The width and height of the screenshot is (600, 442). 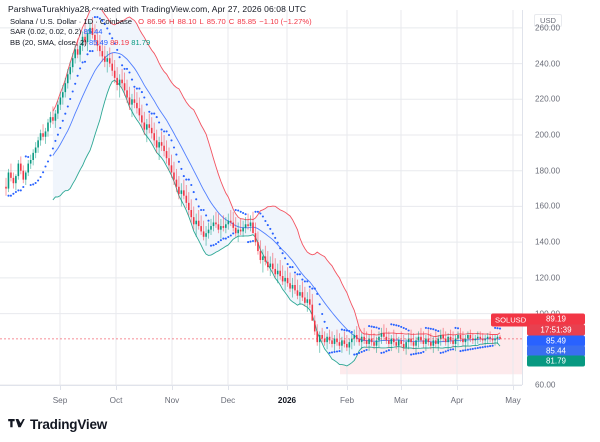 What do you see at coordinates (16, 422) in the screenshot?
I see `tradingview-logo-icon` at bounding box center [16, 422].